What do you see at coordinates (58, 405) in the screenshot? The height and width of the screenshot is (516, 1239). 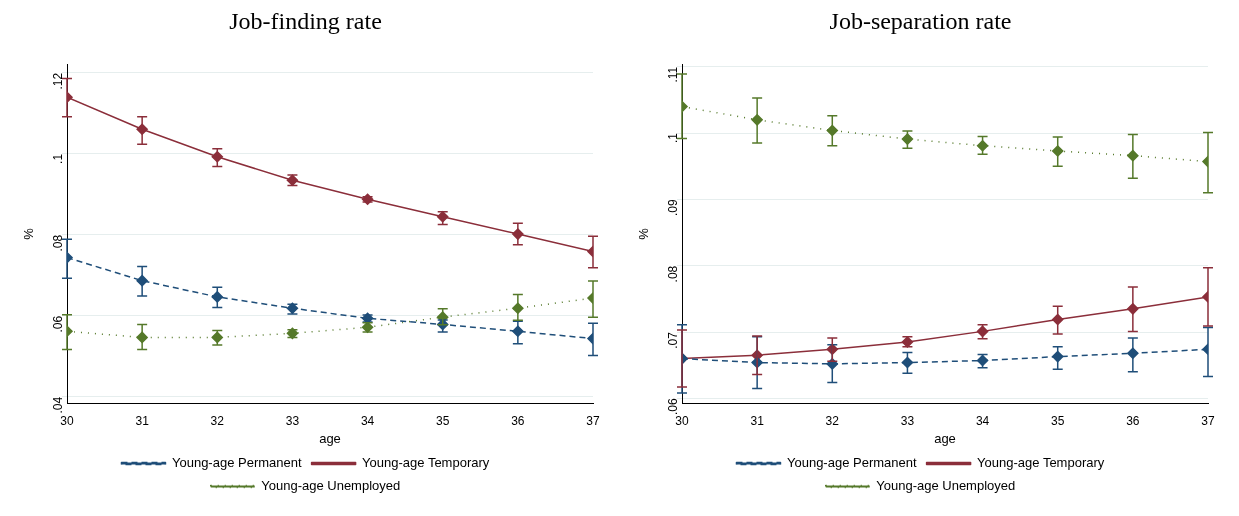 I see `y-tick-label: .04` at bounding box center [58, 405].